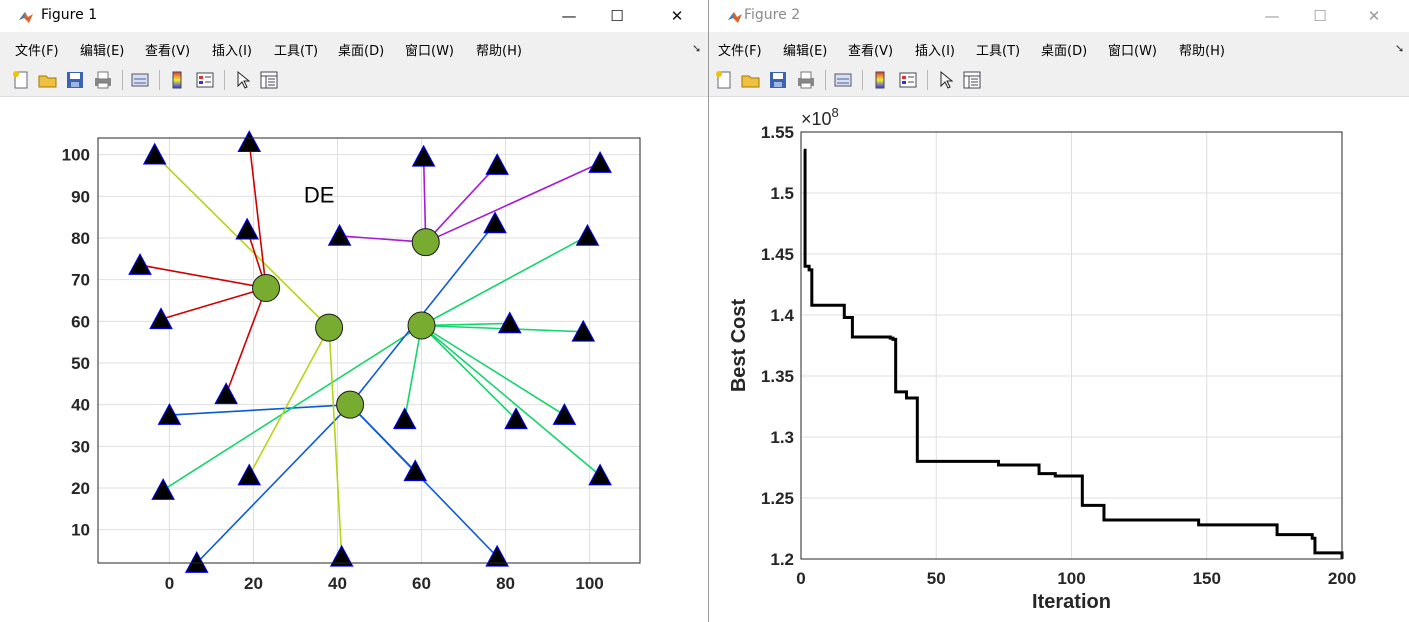  I want to click on y-tick-label: 40, so click(80, 405).